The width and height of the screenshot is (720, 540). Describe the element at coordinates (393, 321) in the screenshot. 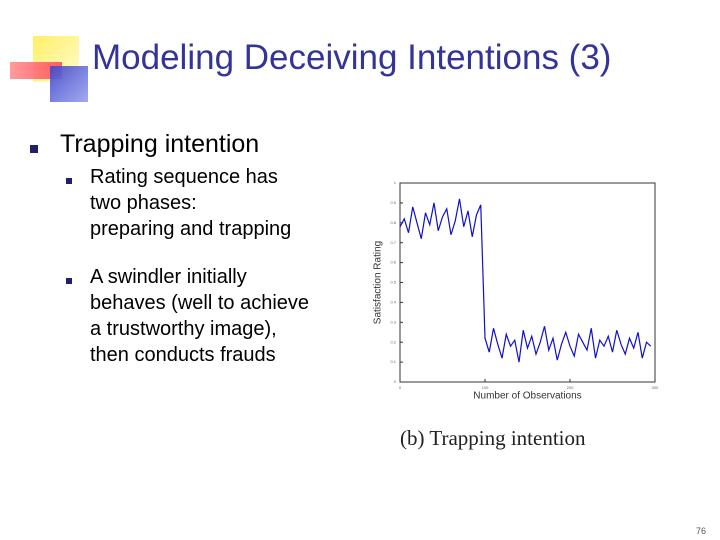

I see `y-tick-label: 0.3` at that location.